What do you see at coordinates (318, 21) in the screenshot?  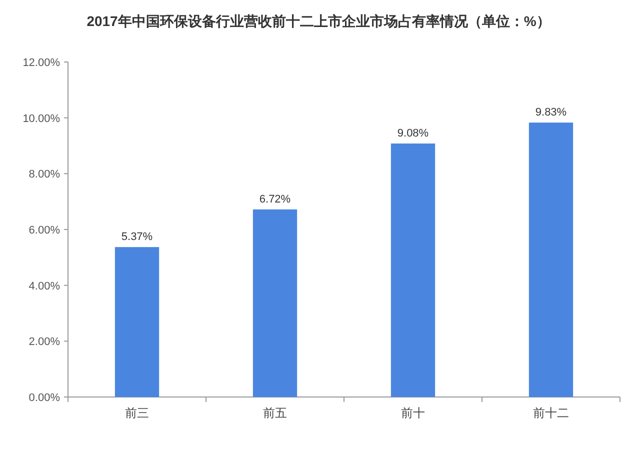 I see `chart-title: 2017年中国环保设备行业营收前十二上市企业市场占有率情况（单位：%）` at bounding box center [318, 21].